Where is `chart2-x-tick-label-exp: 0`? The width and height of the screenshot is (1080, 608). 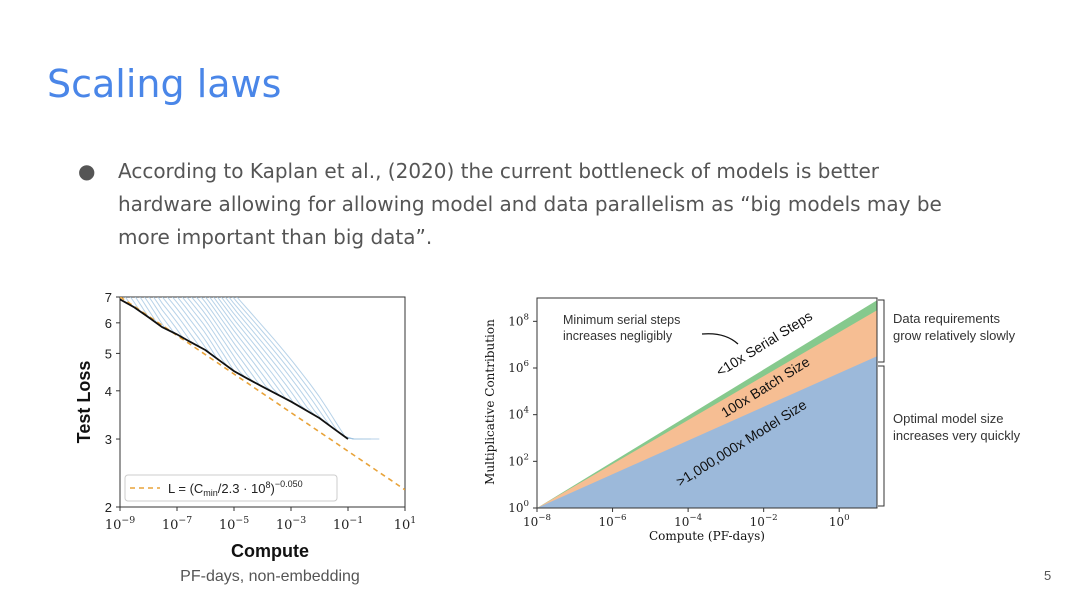
chart2-x-tick-label-exp: 0 is located at coordinates (847, 518).